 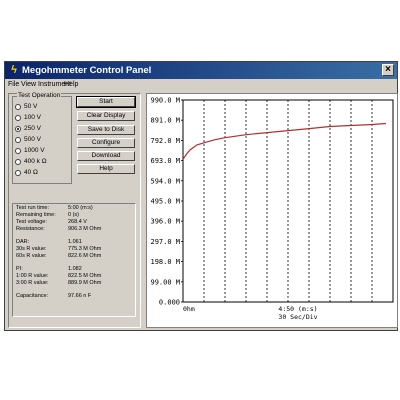 I want to click on resistance-series-line, so click(x=284, y=141).